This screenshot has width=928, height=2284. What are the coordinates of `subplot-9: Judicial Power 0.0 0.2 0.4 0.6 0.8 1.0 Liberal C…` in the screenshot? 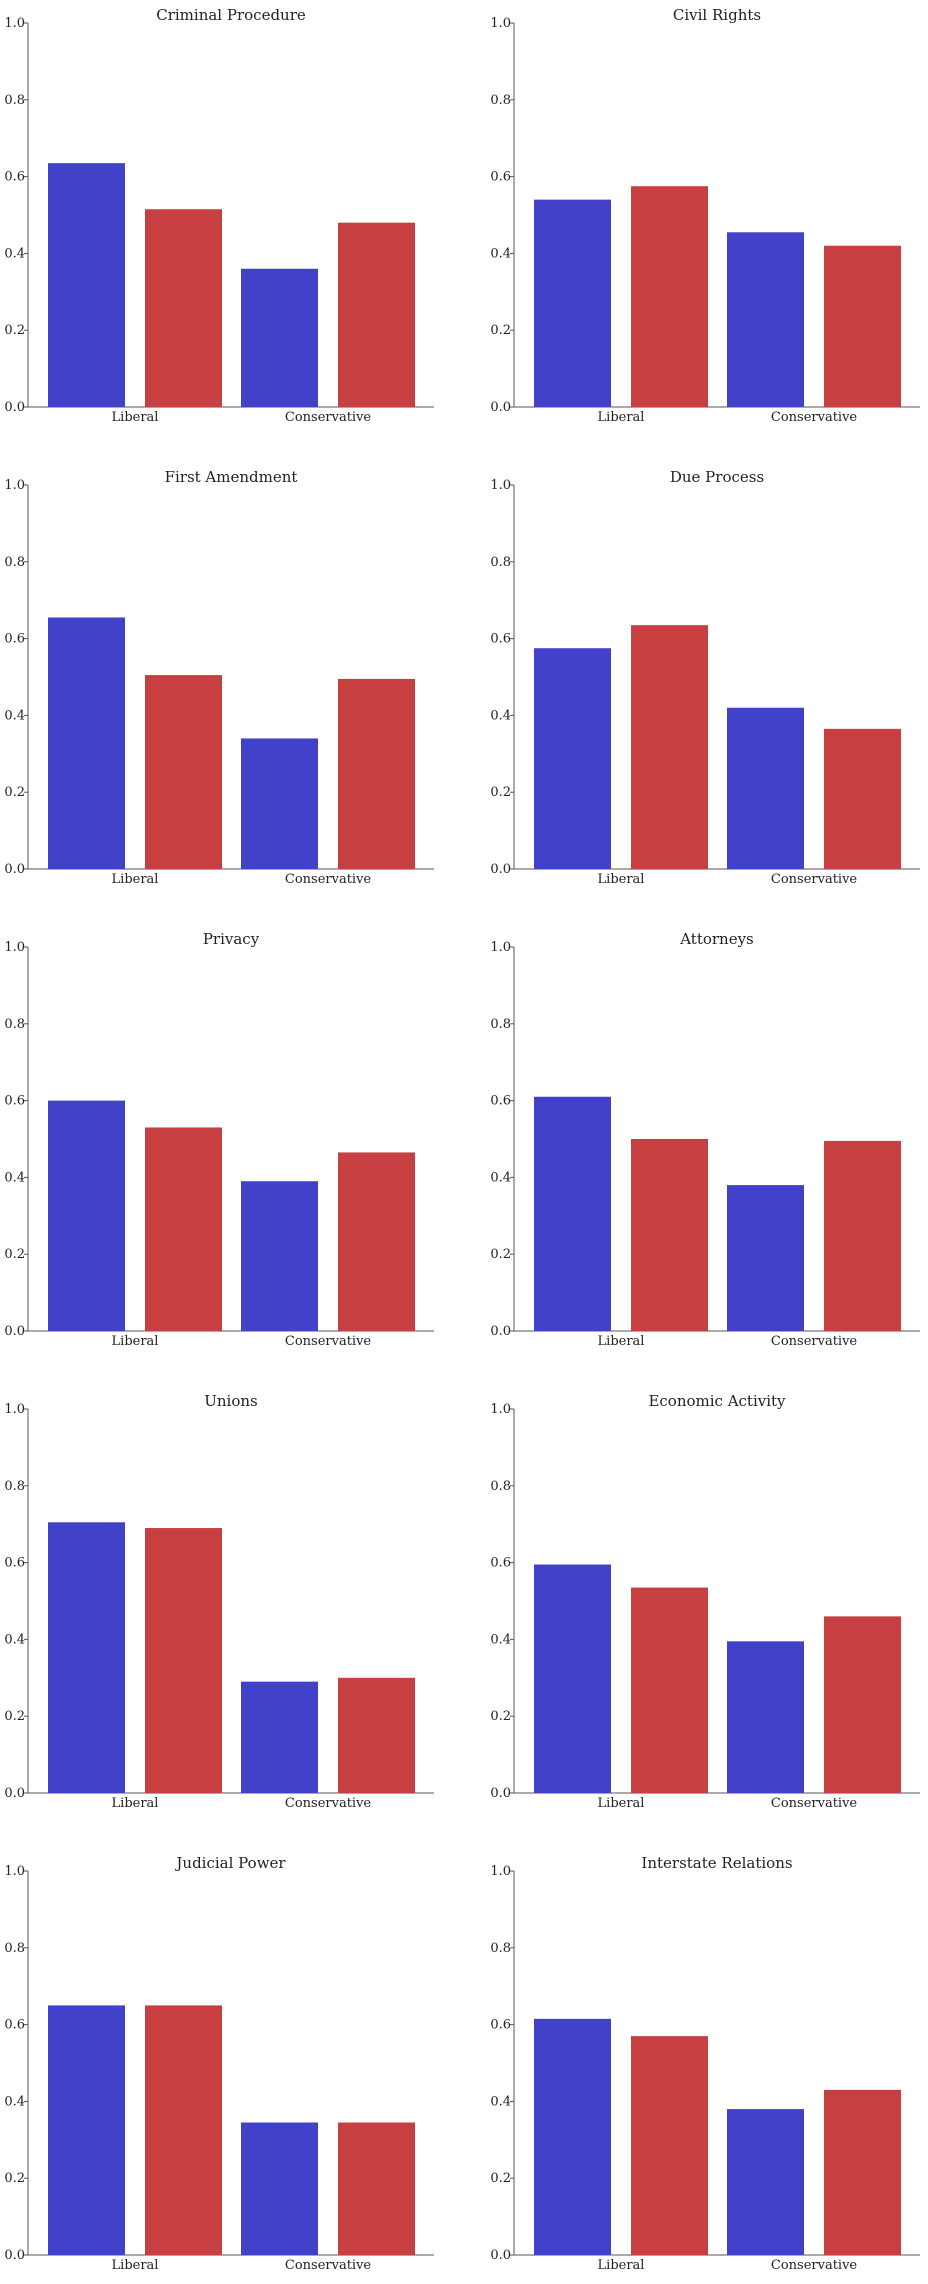 It's located at (219, 2063).